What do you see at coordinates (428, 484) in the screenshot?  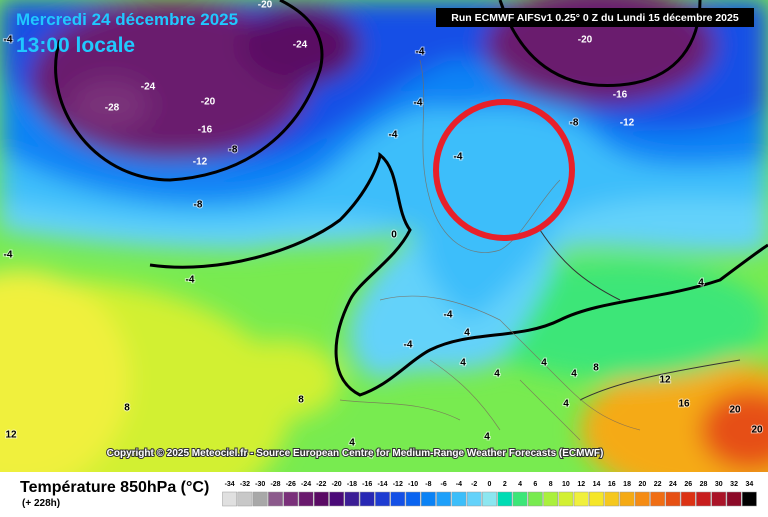 I see `scale-tick-label: -8` at bounding box center [428, 484].